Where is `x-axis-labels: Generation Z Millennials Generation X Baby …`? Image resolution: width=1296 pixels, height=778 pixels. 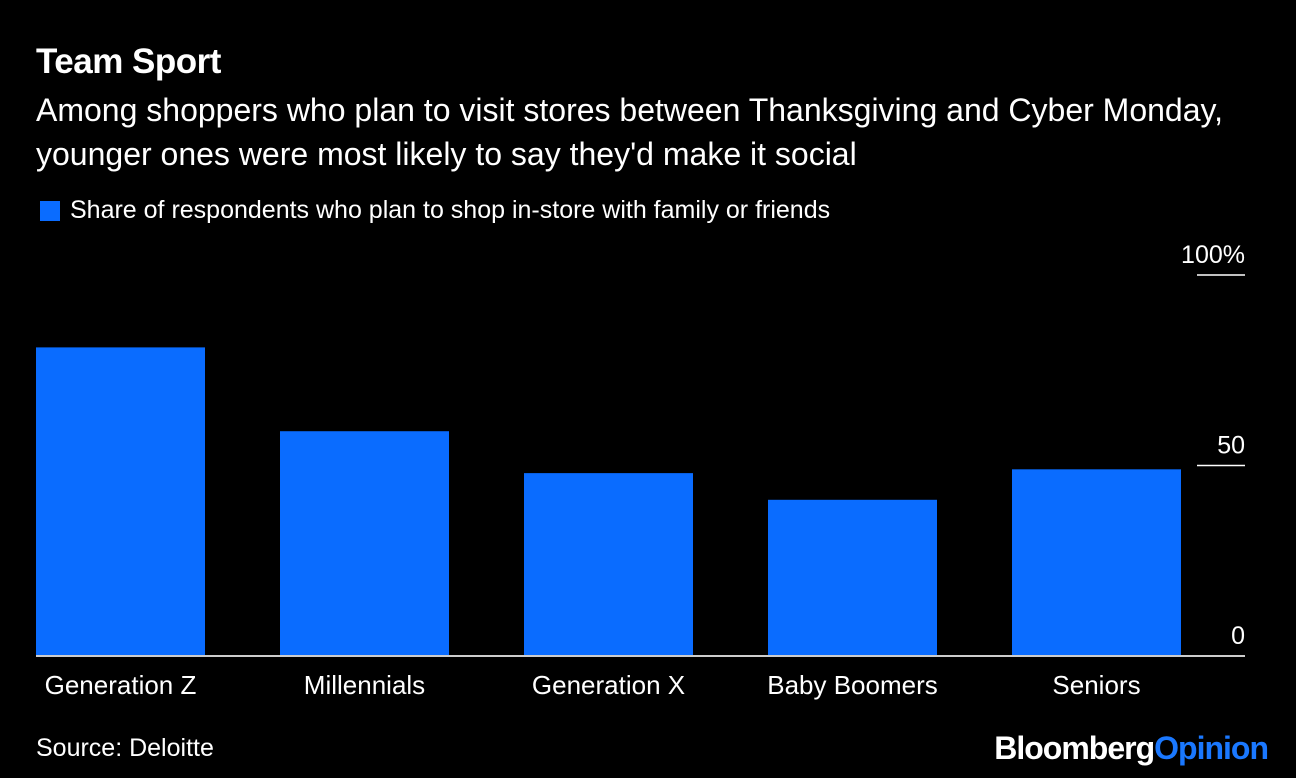 x-axis-labels: Generation Z Millennials Generation X Baby … is located at coordinates (593, 685).